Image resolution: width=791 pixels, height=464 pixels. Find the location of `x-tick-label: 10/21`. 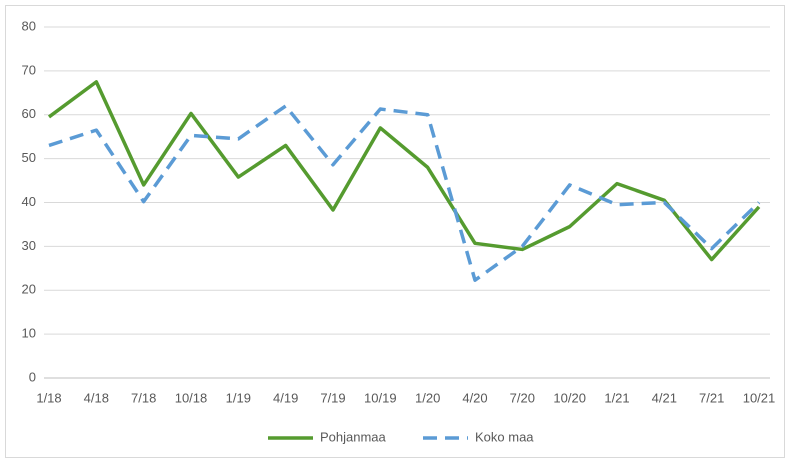

x-tick-label: 10/21 is located at coordinates (759, 397).